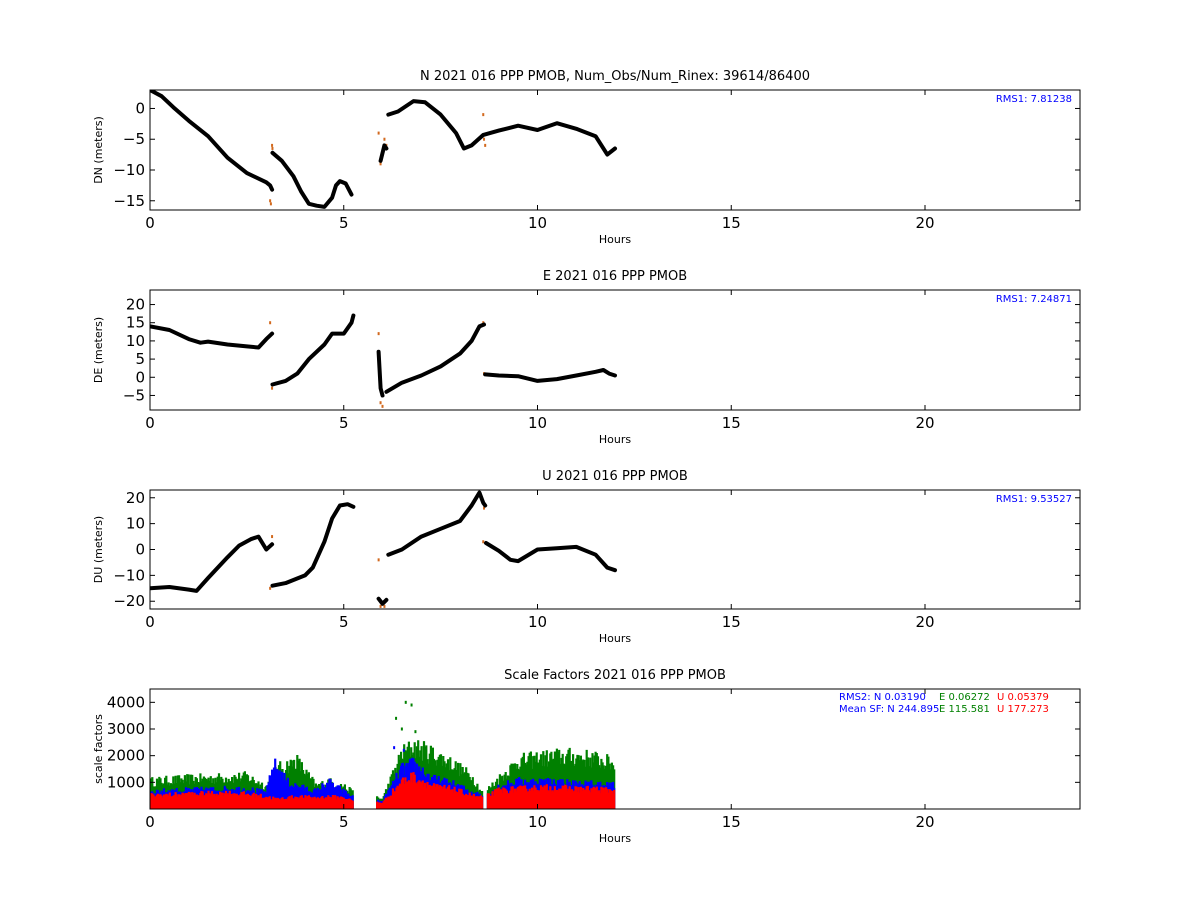 This screenshot has width=1200, height=900. Describe the element at coordinates (98, 150) in the screenshot. I see `y-axis-label: DN (meters)` at that location.